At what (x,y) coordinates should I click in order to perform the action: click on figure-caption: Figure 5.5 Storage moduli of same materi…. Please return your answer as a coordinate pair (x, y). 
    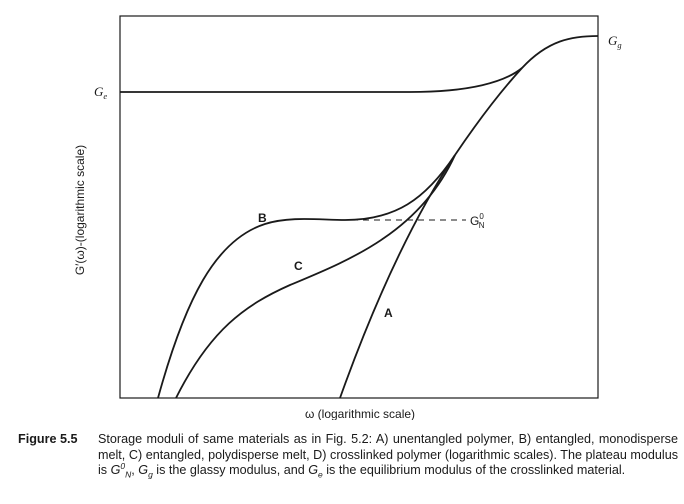
    Looking at the image, I should click on (348, 455).